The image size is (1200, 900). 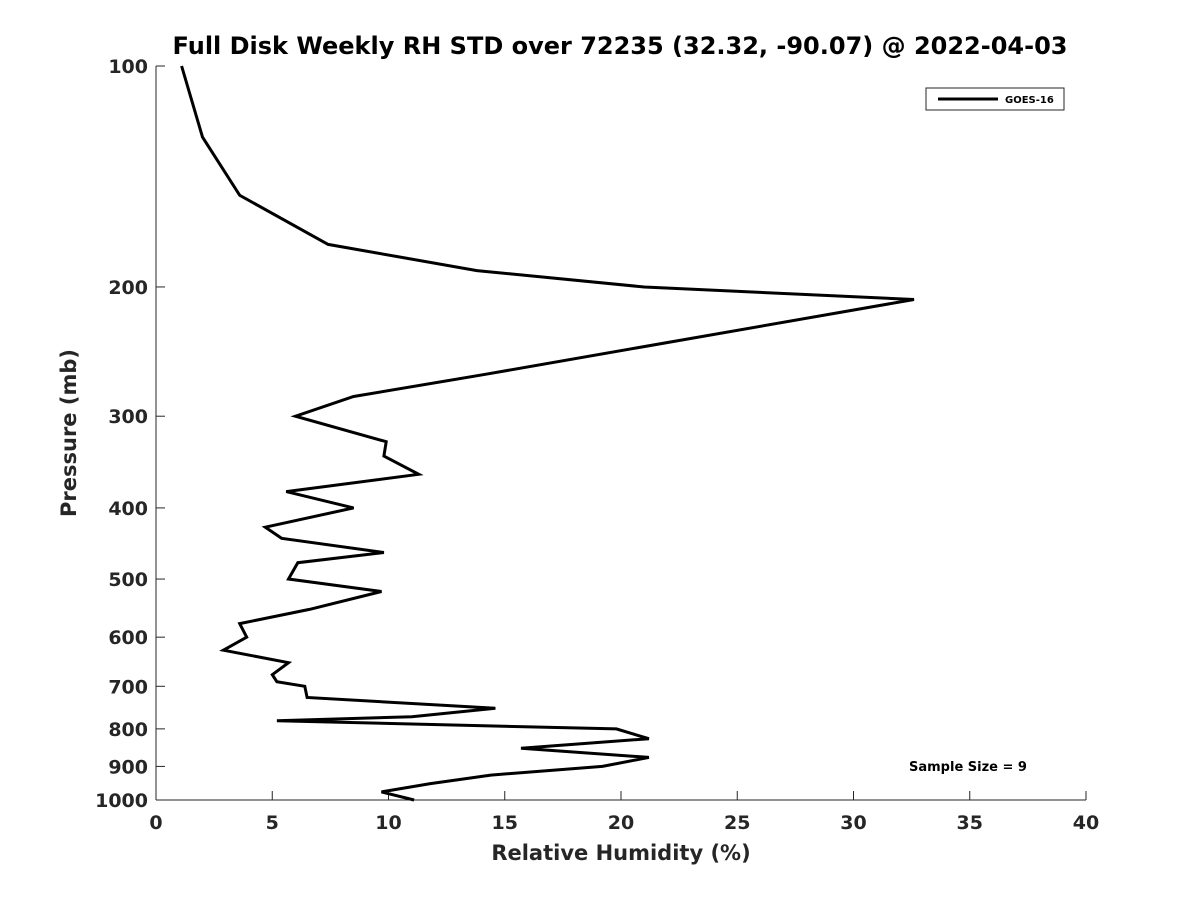 What do you see at coordinates (968, 767) in the screenshot?
I see `sample-size-annotation: Sample Size = 9` at bounding box center [968, 767].